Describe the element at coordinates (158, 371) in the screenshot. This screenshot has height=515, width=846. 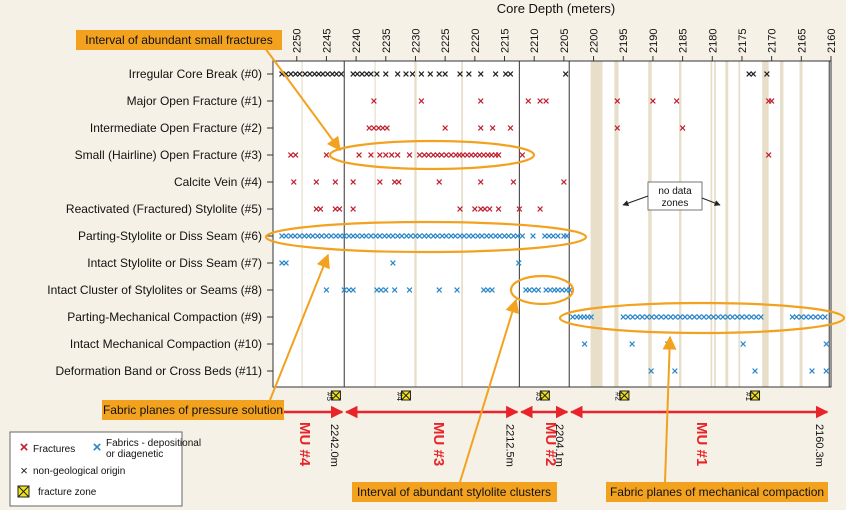
I see `row-label-11: Deformation Band or Cross Beds (#11)` at that location.